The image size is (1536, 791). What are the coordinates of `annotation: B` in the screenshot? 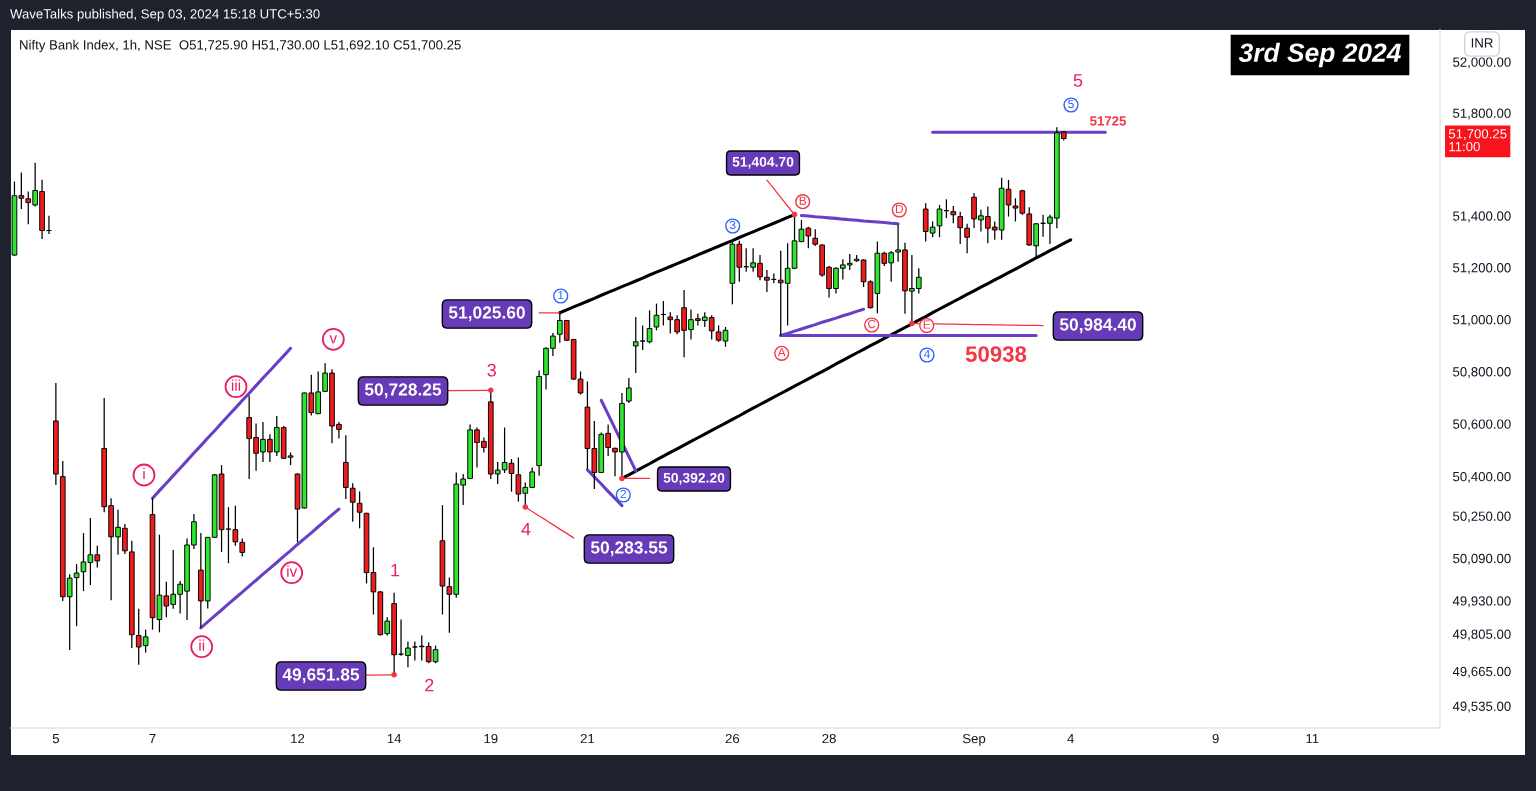 It's located at (803, 200).